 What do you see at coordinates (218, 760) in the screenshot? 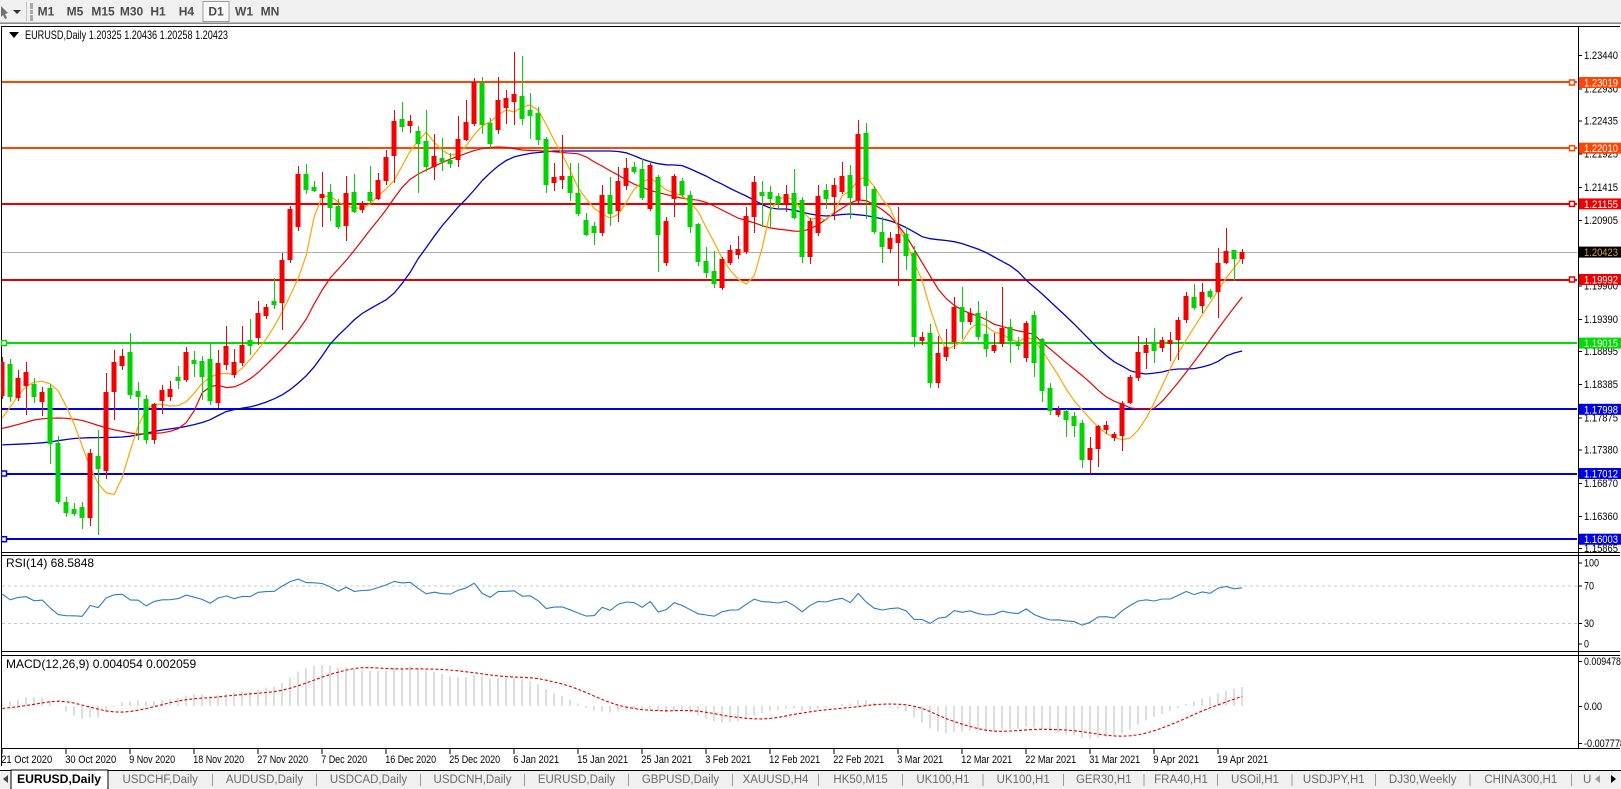
I see `svg-text: 18 Nov 2020` at bounding box center [218, 760].